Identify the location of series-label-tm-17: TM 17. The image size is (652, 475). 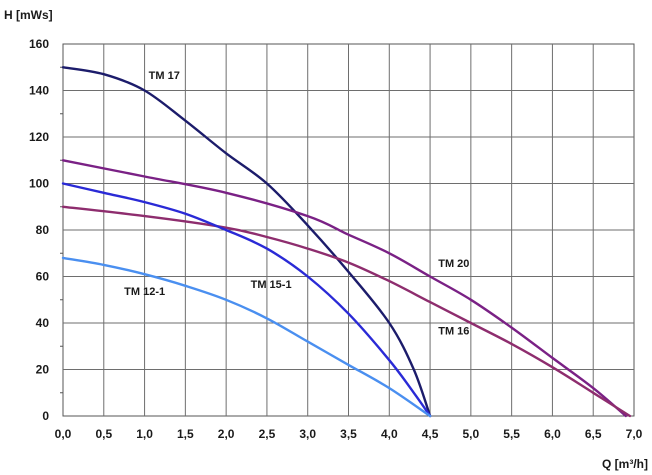
(164, 76).